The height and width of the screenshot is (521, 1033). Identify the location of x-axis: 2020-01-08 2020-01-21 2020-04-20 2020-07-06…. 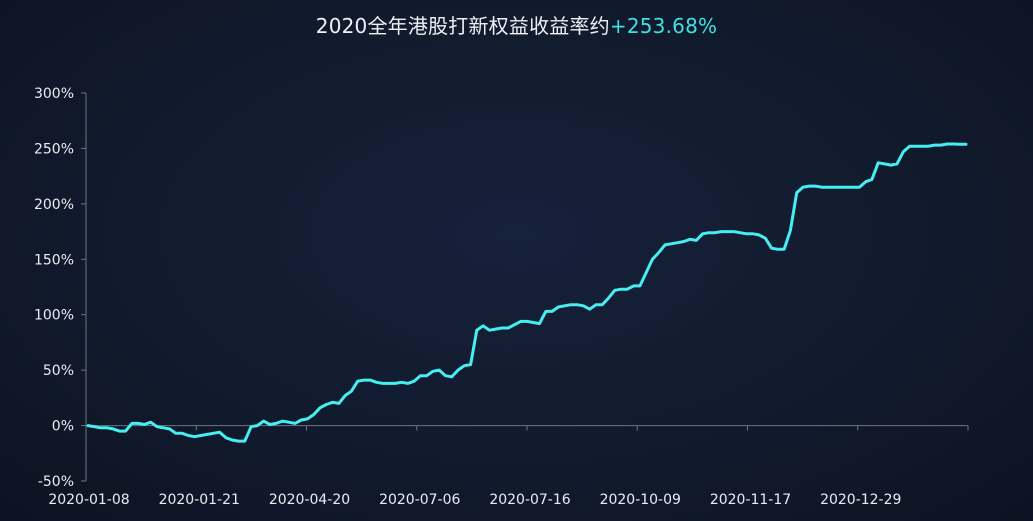
(508, 466).